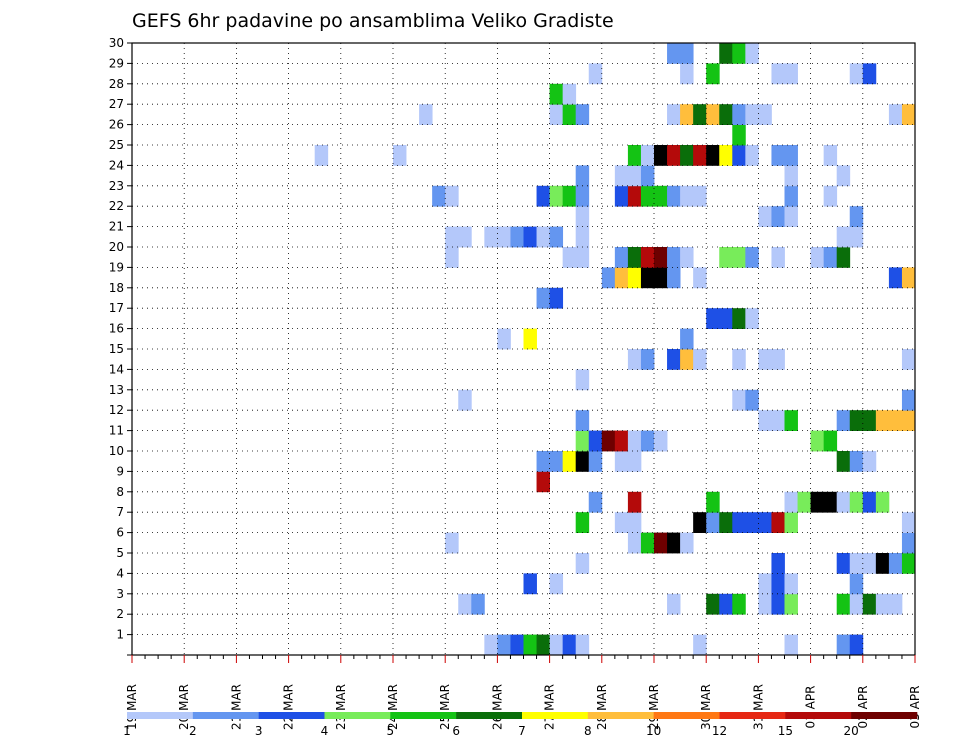 This screenshot has width=960, height=742. Describe the element at coordinates (719, 731) in the screenshot. I see `colorbar-label: 12` at that location.